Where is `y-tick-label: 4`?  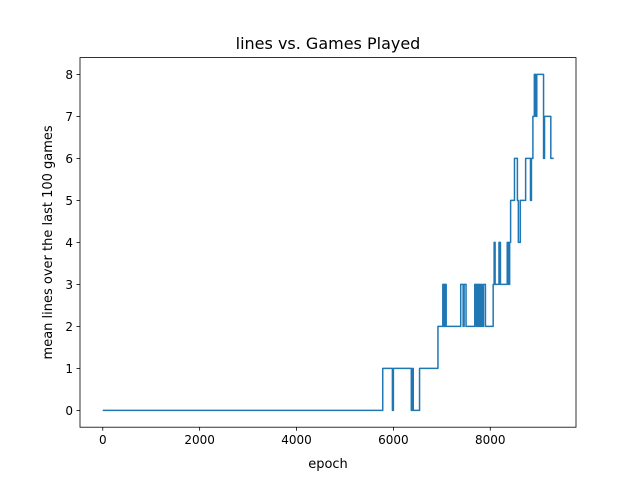 y-tick-label: 4 is located at coordinates (69, 243).